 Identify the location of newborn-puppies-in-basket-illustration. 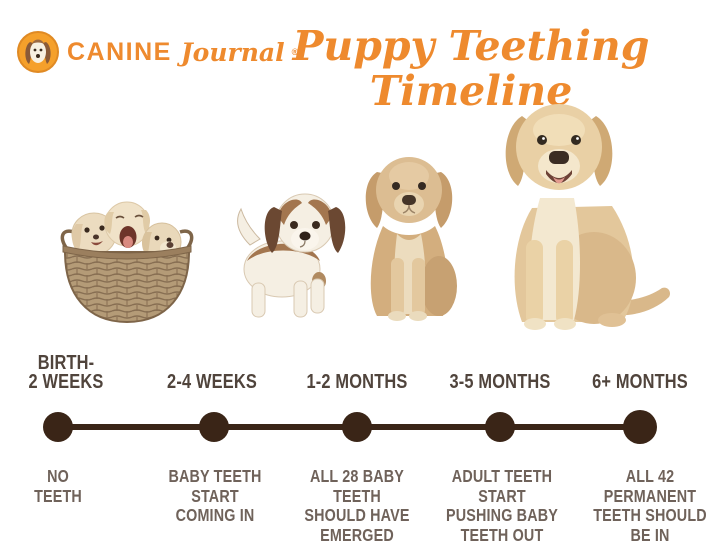
(127, 263).